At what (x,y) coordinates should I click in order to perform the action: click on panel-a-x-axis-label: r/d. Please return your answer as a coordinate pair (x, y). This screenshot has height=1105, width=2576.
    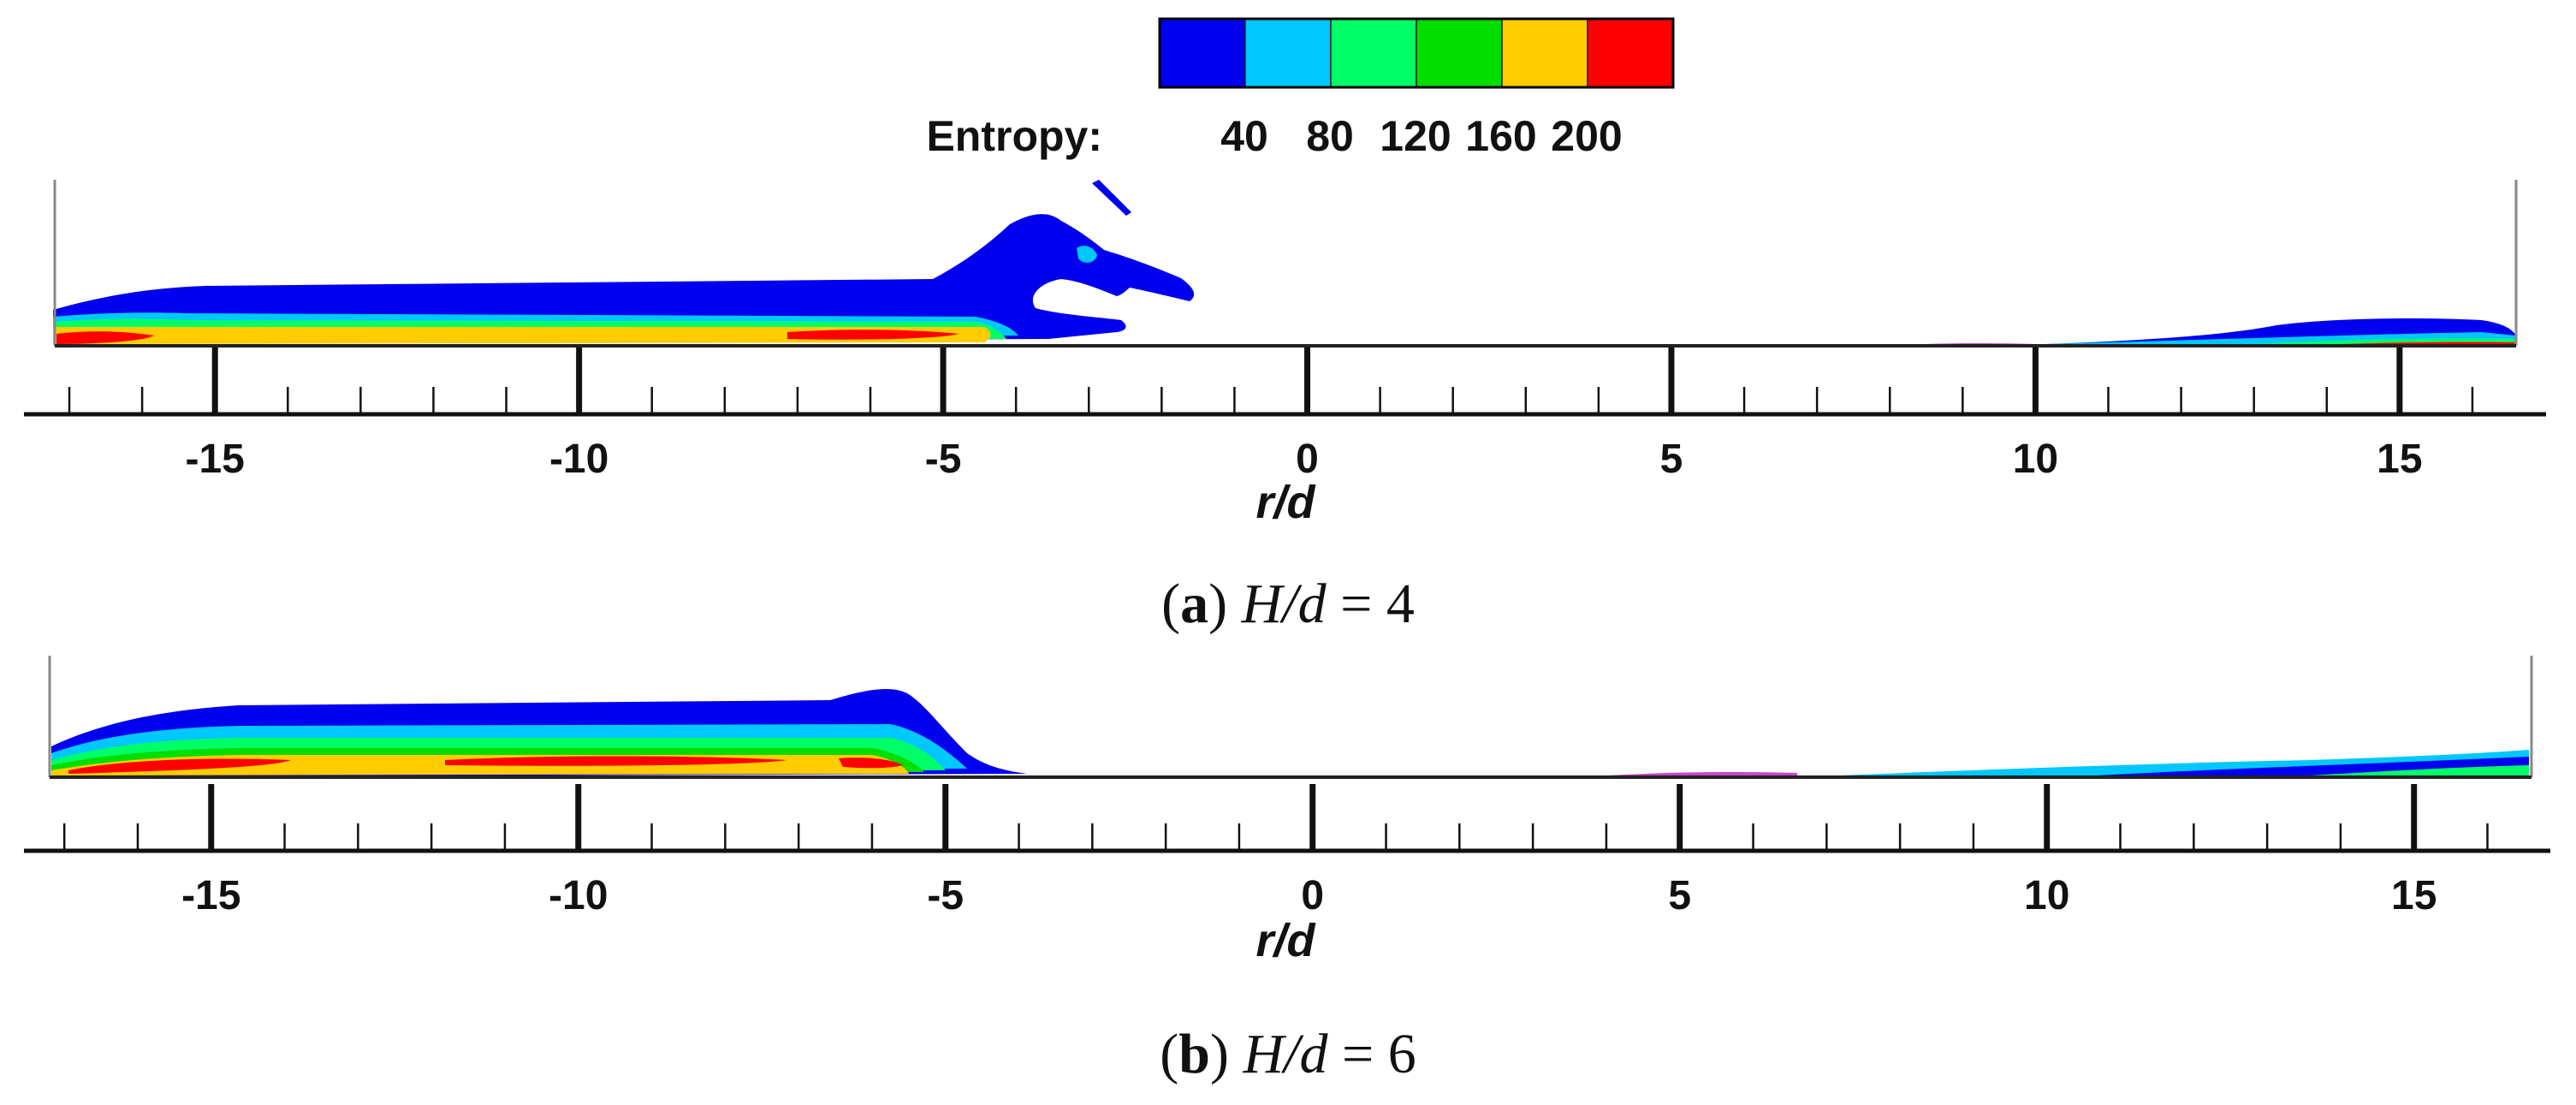
    Looking at the image, I should click on (1285, 503).